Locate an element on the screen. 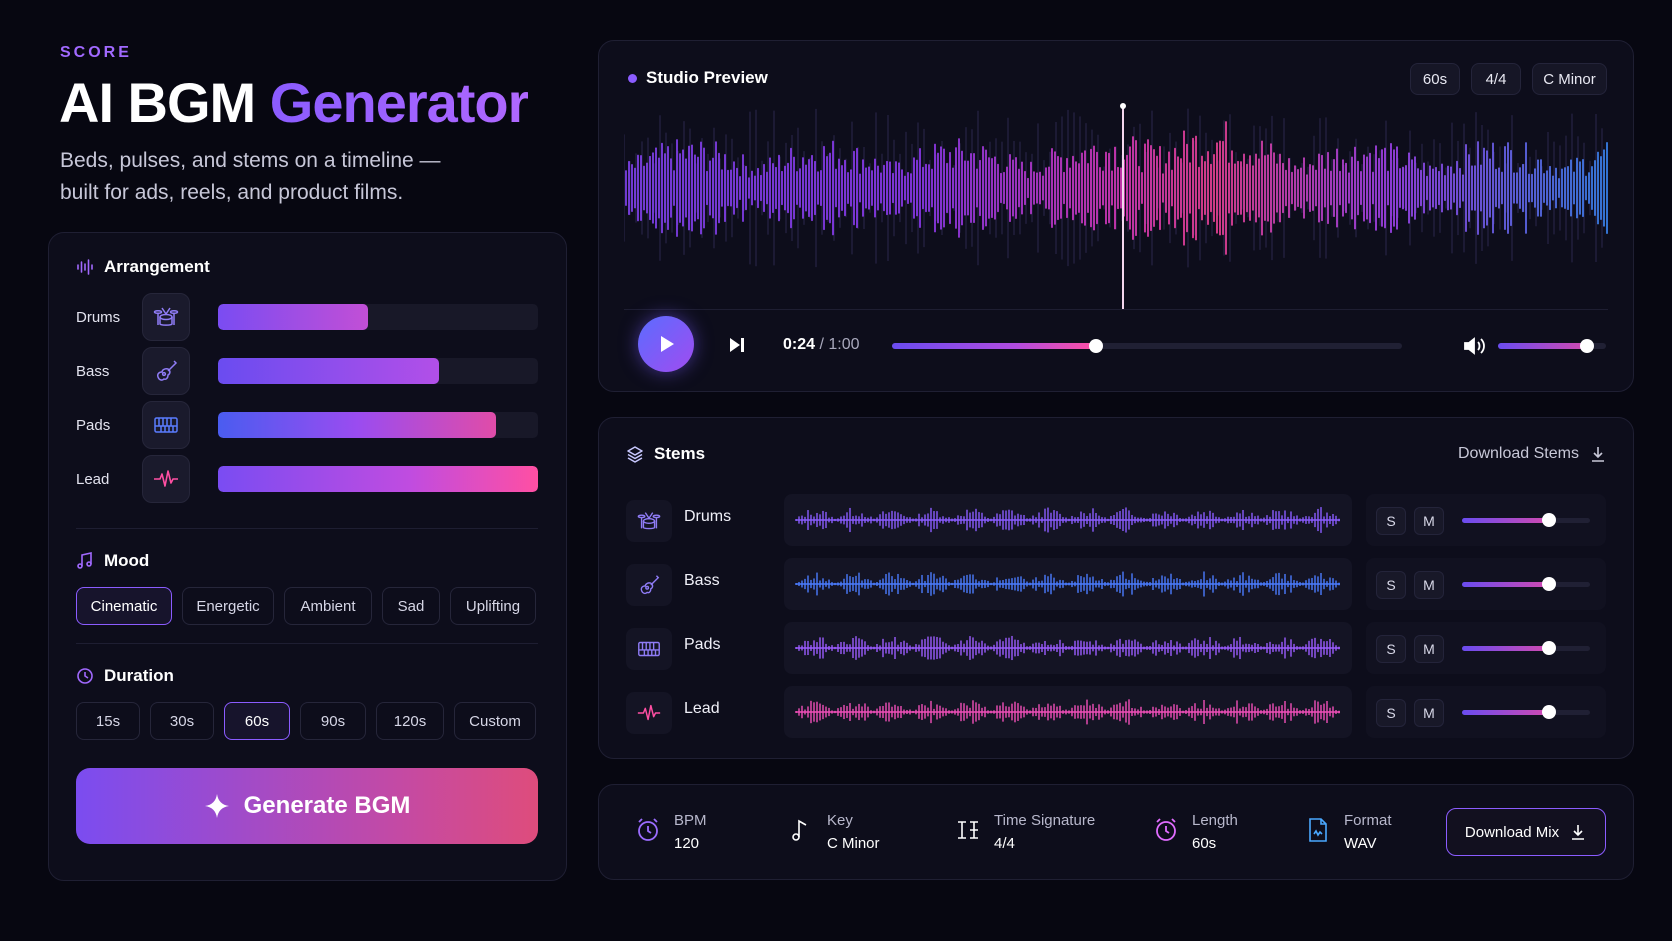 The height and width of the screenshot is (941, 1672). meta-key-signature: Key C Minor is located at coordinates (833, 833).